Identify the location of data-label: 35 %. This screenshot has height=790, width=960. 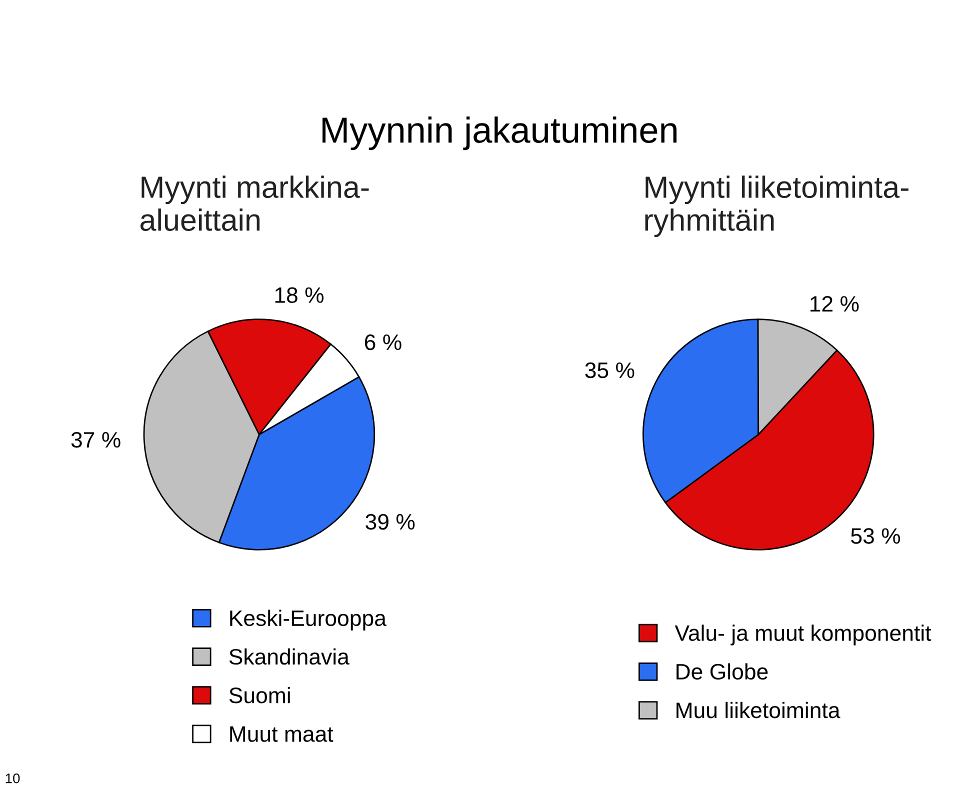
(609, 370).